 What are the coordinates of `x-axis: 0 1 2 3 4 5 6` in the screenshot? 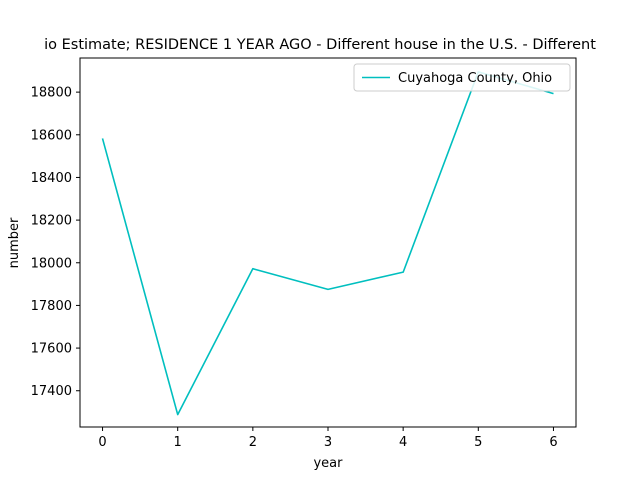 It's located at (328, 438).